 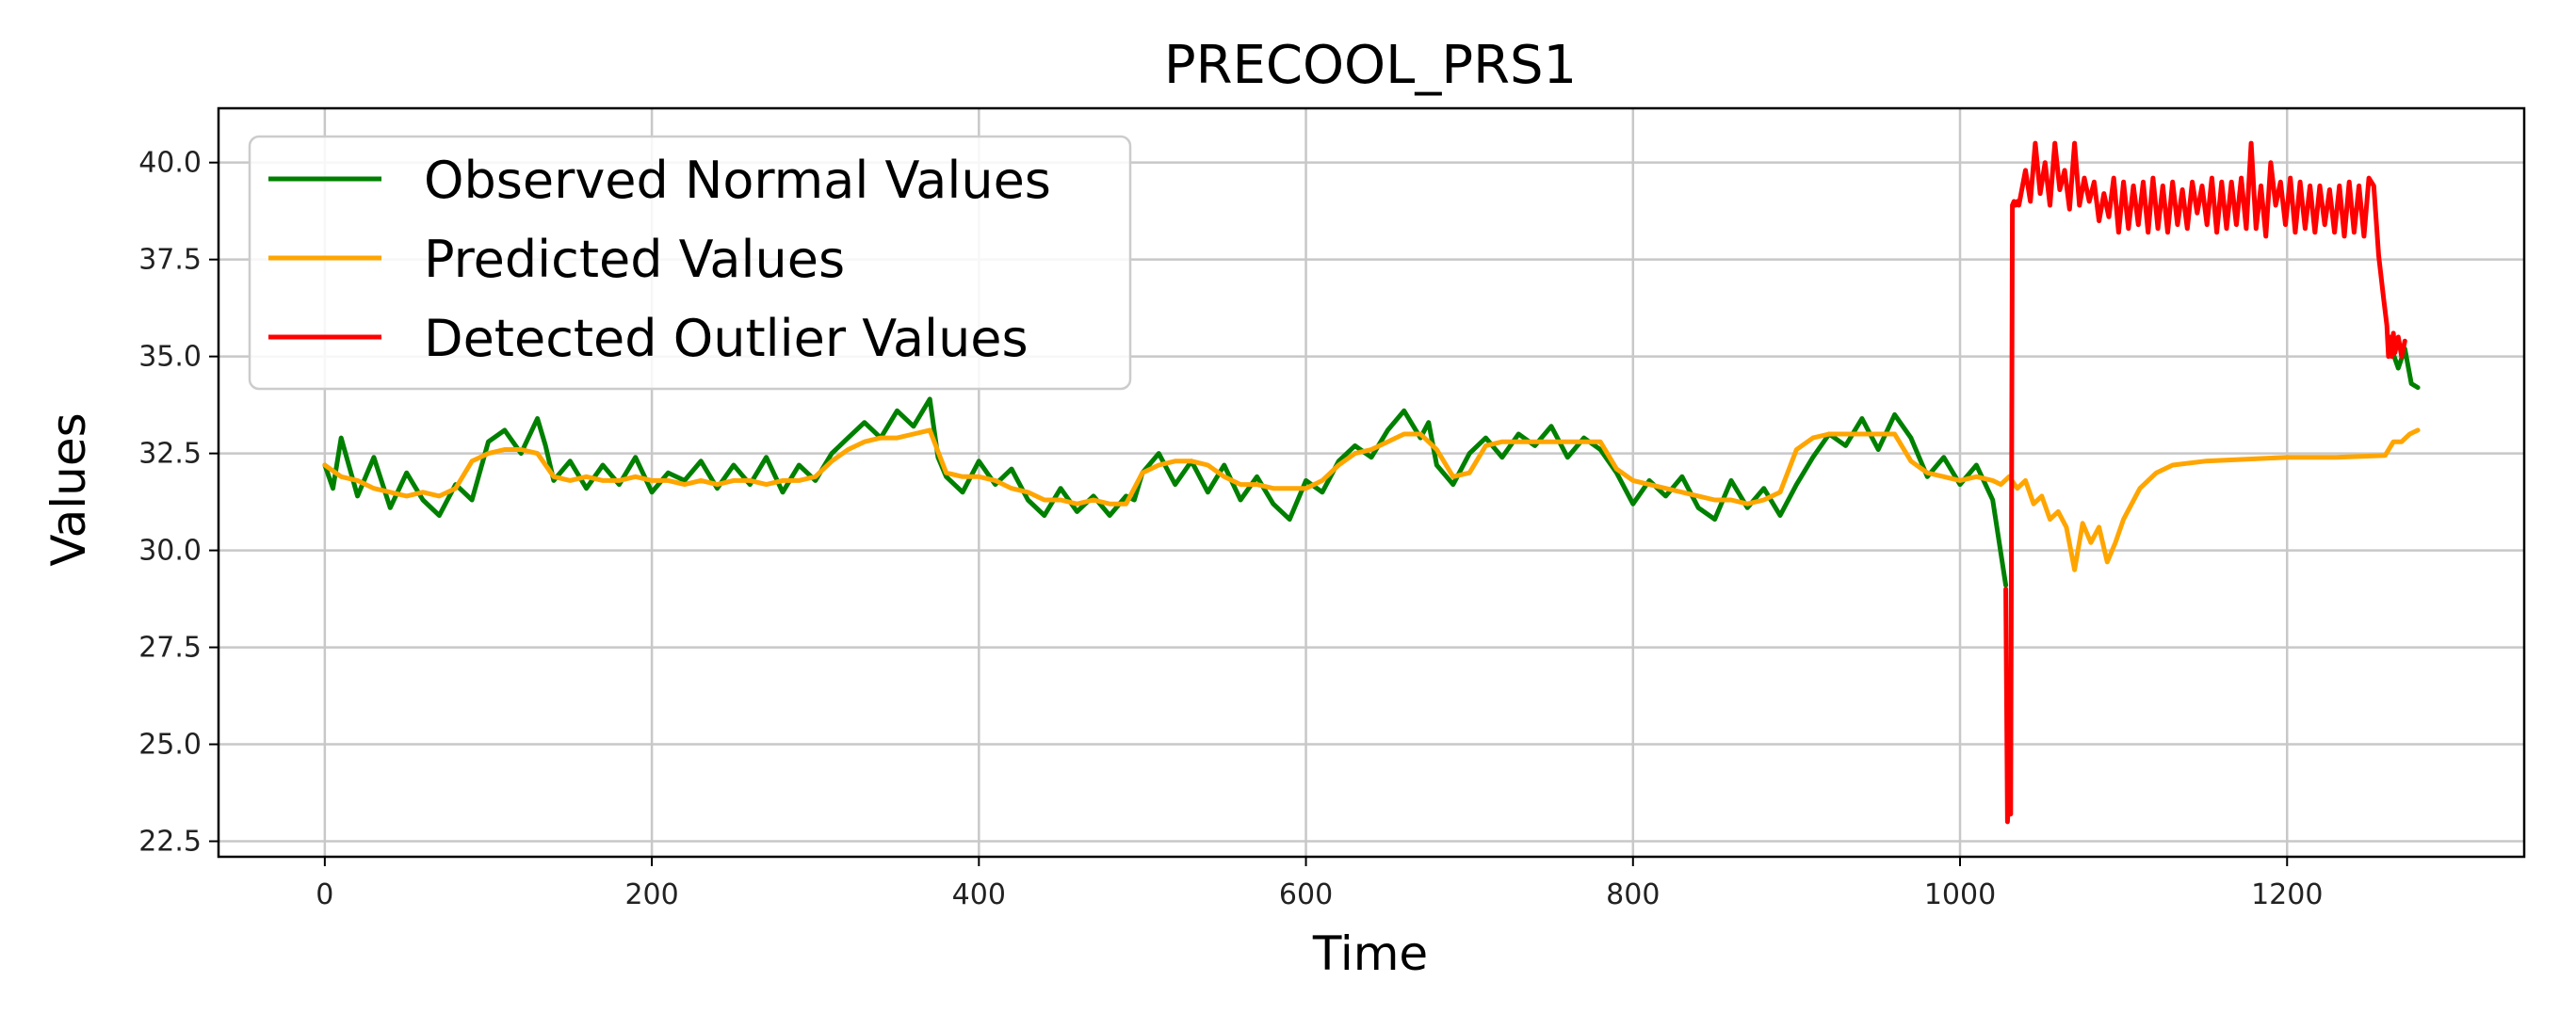 What do you see at coordinates (170, 163) in the screenshot?
I see `y-tick-label: 40.0` at bounding box center [170, 163].